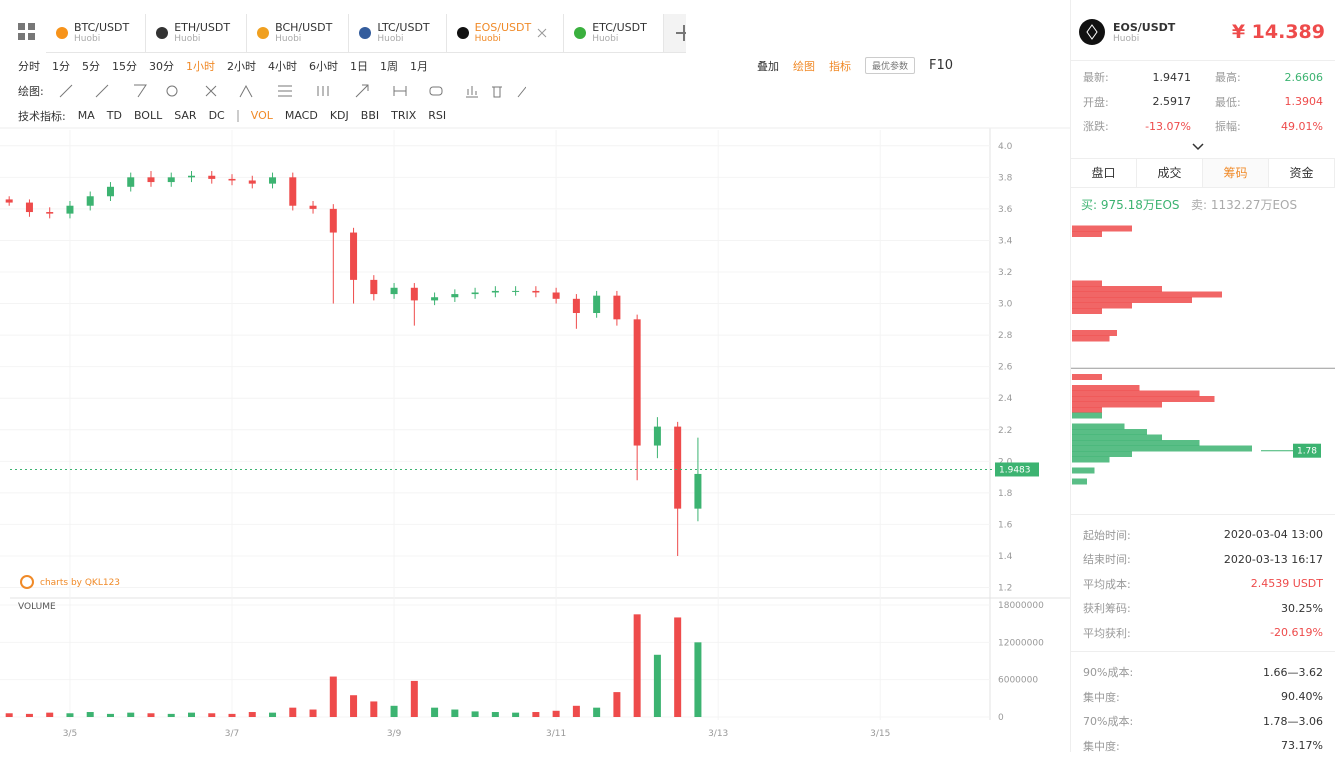 The width and height of the screenshot is (1335, 758). What do you see at coordinates (1107, 633) in the screenshot?
I see `info-label: 平均获利:` at bounding box center [1107, 633].